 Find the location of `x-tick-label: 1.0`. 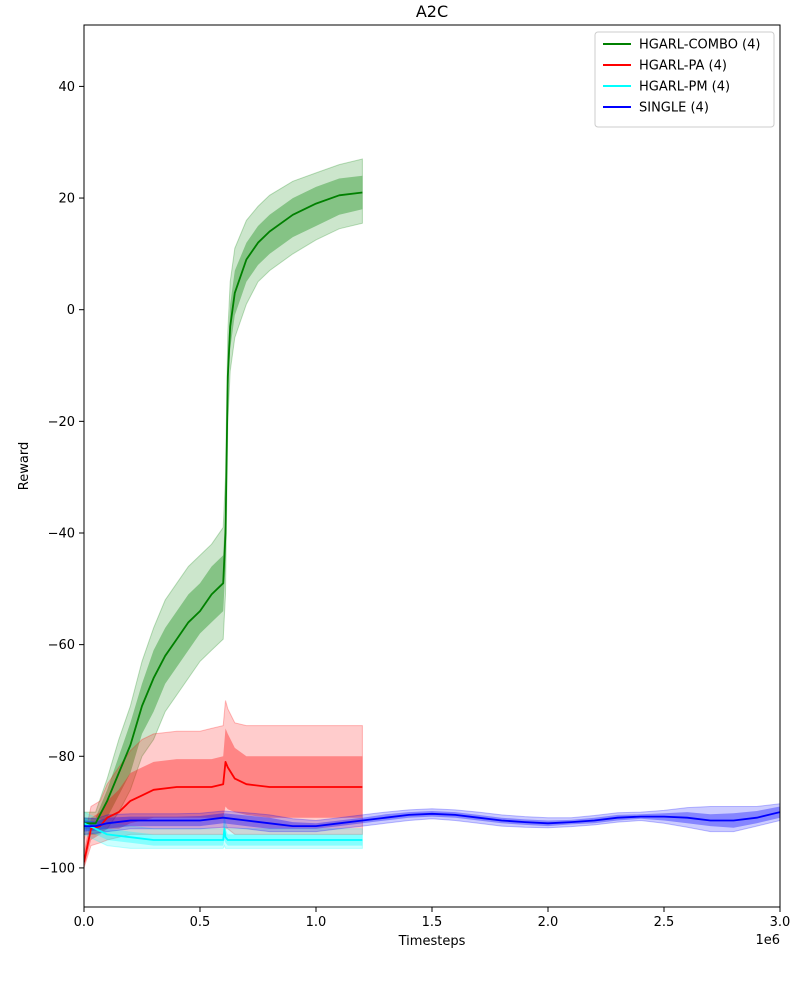

x-tick-label: 1.0 is located at coordinates (316, 922).